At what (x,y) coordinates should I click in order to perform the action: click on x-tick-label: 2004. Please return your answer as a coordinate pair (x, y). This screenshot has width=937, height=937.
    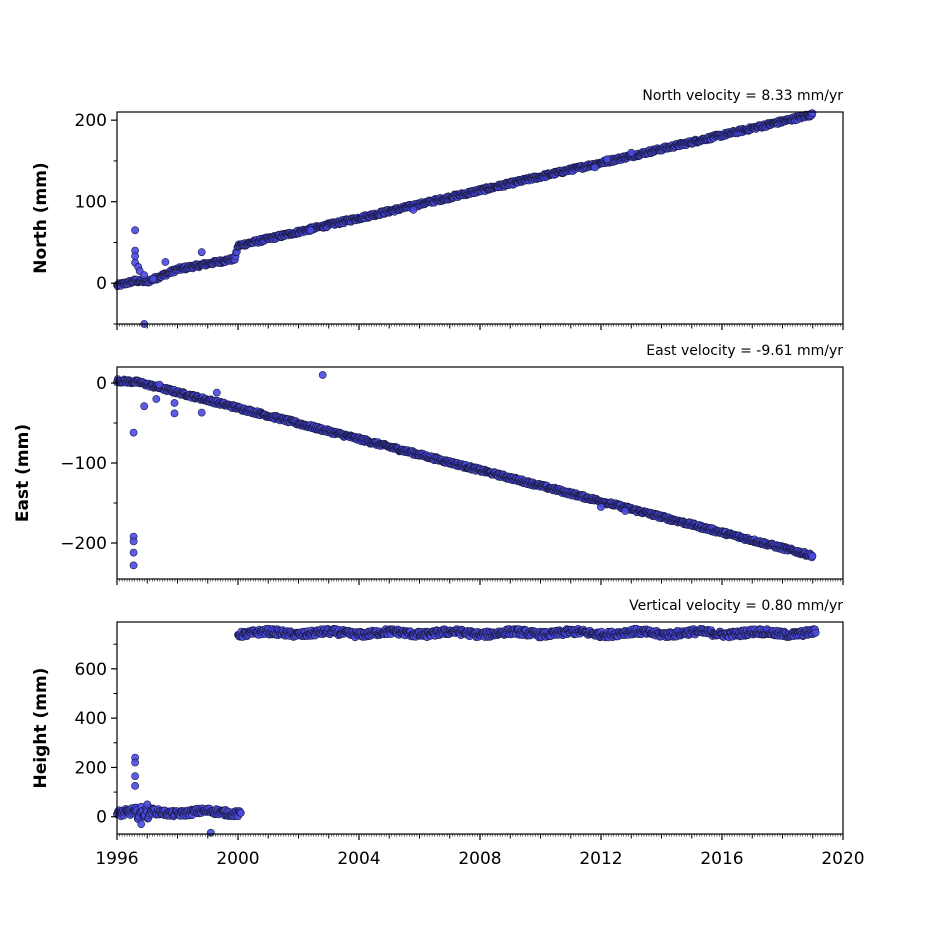
    Looking at the image, I should click on (358, 859).